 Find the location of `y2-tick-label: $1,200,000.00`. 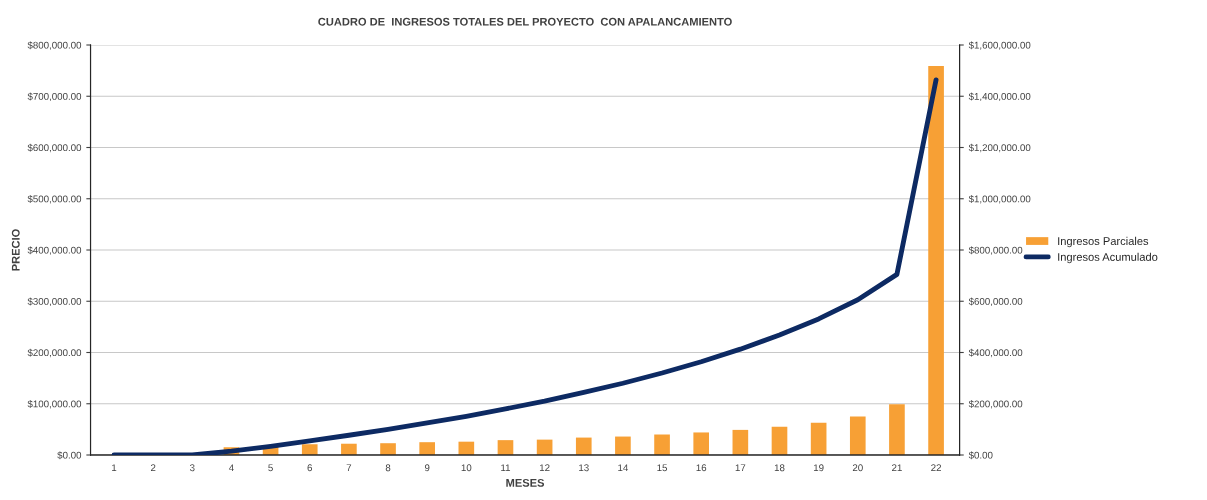

y2-tick-label: $1,200,000.00 is located at coordinates (999, 148).